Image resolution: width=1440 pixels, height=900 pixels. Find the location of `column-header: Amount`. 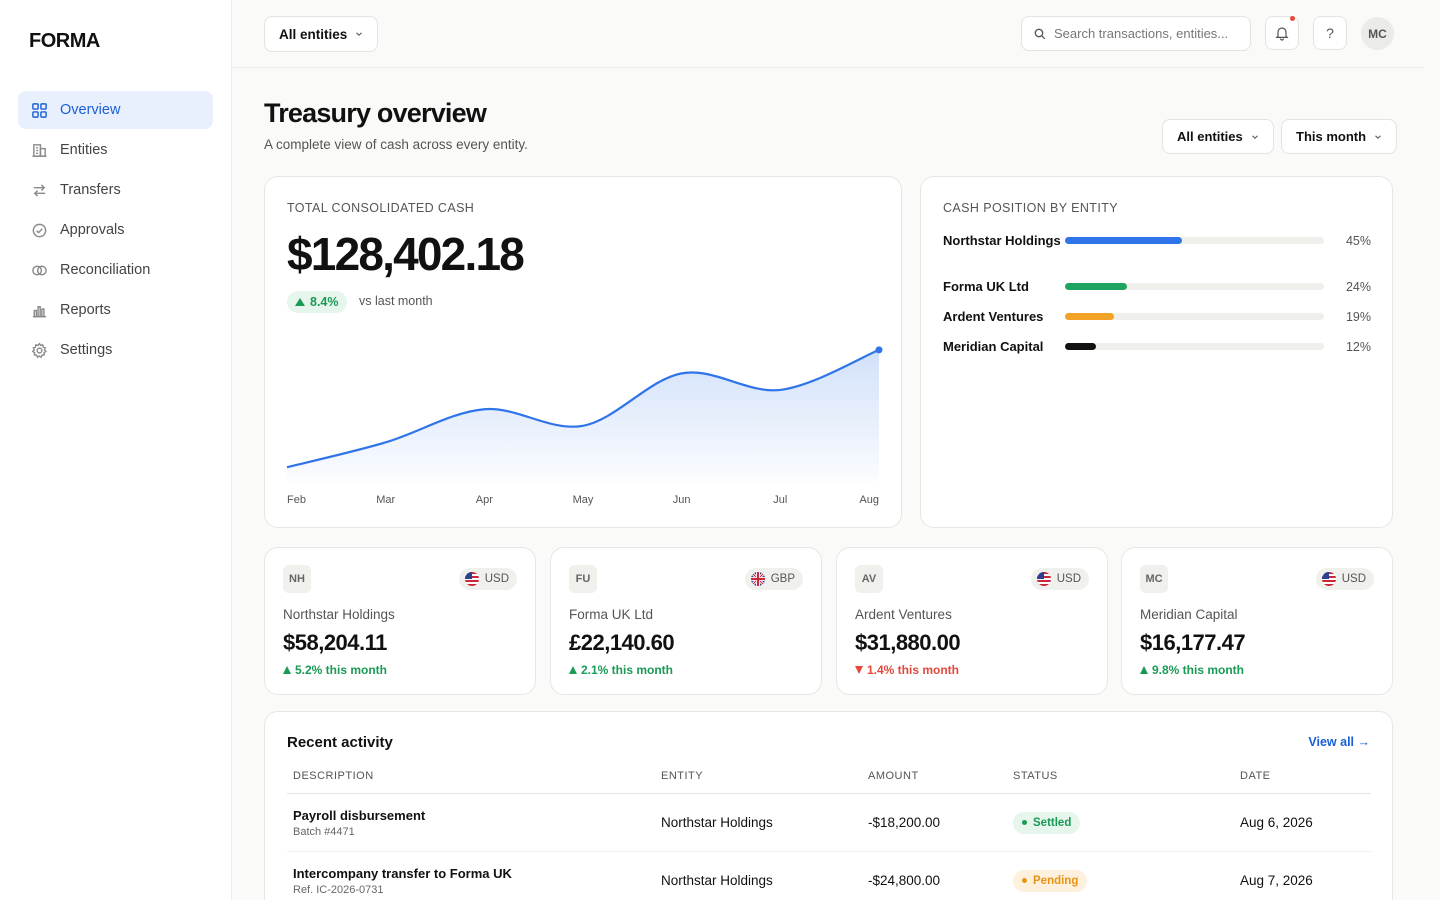

column-header: Amount is located at coordinates (893, 776).